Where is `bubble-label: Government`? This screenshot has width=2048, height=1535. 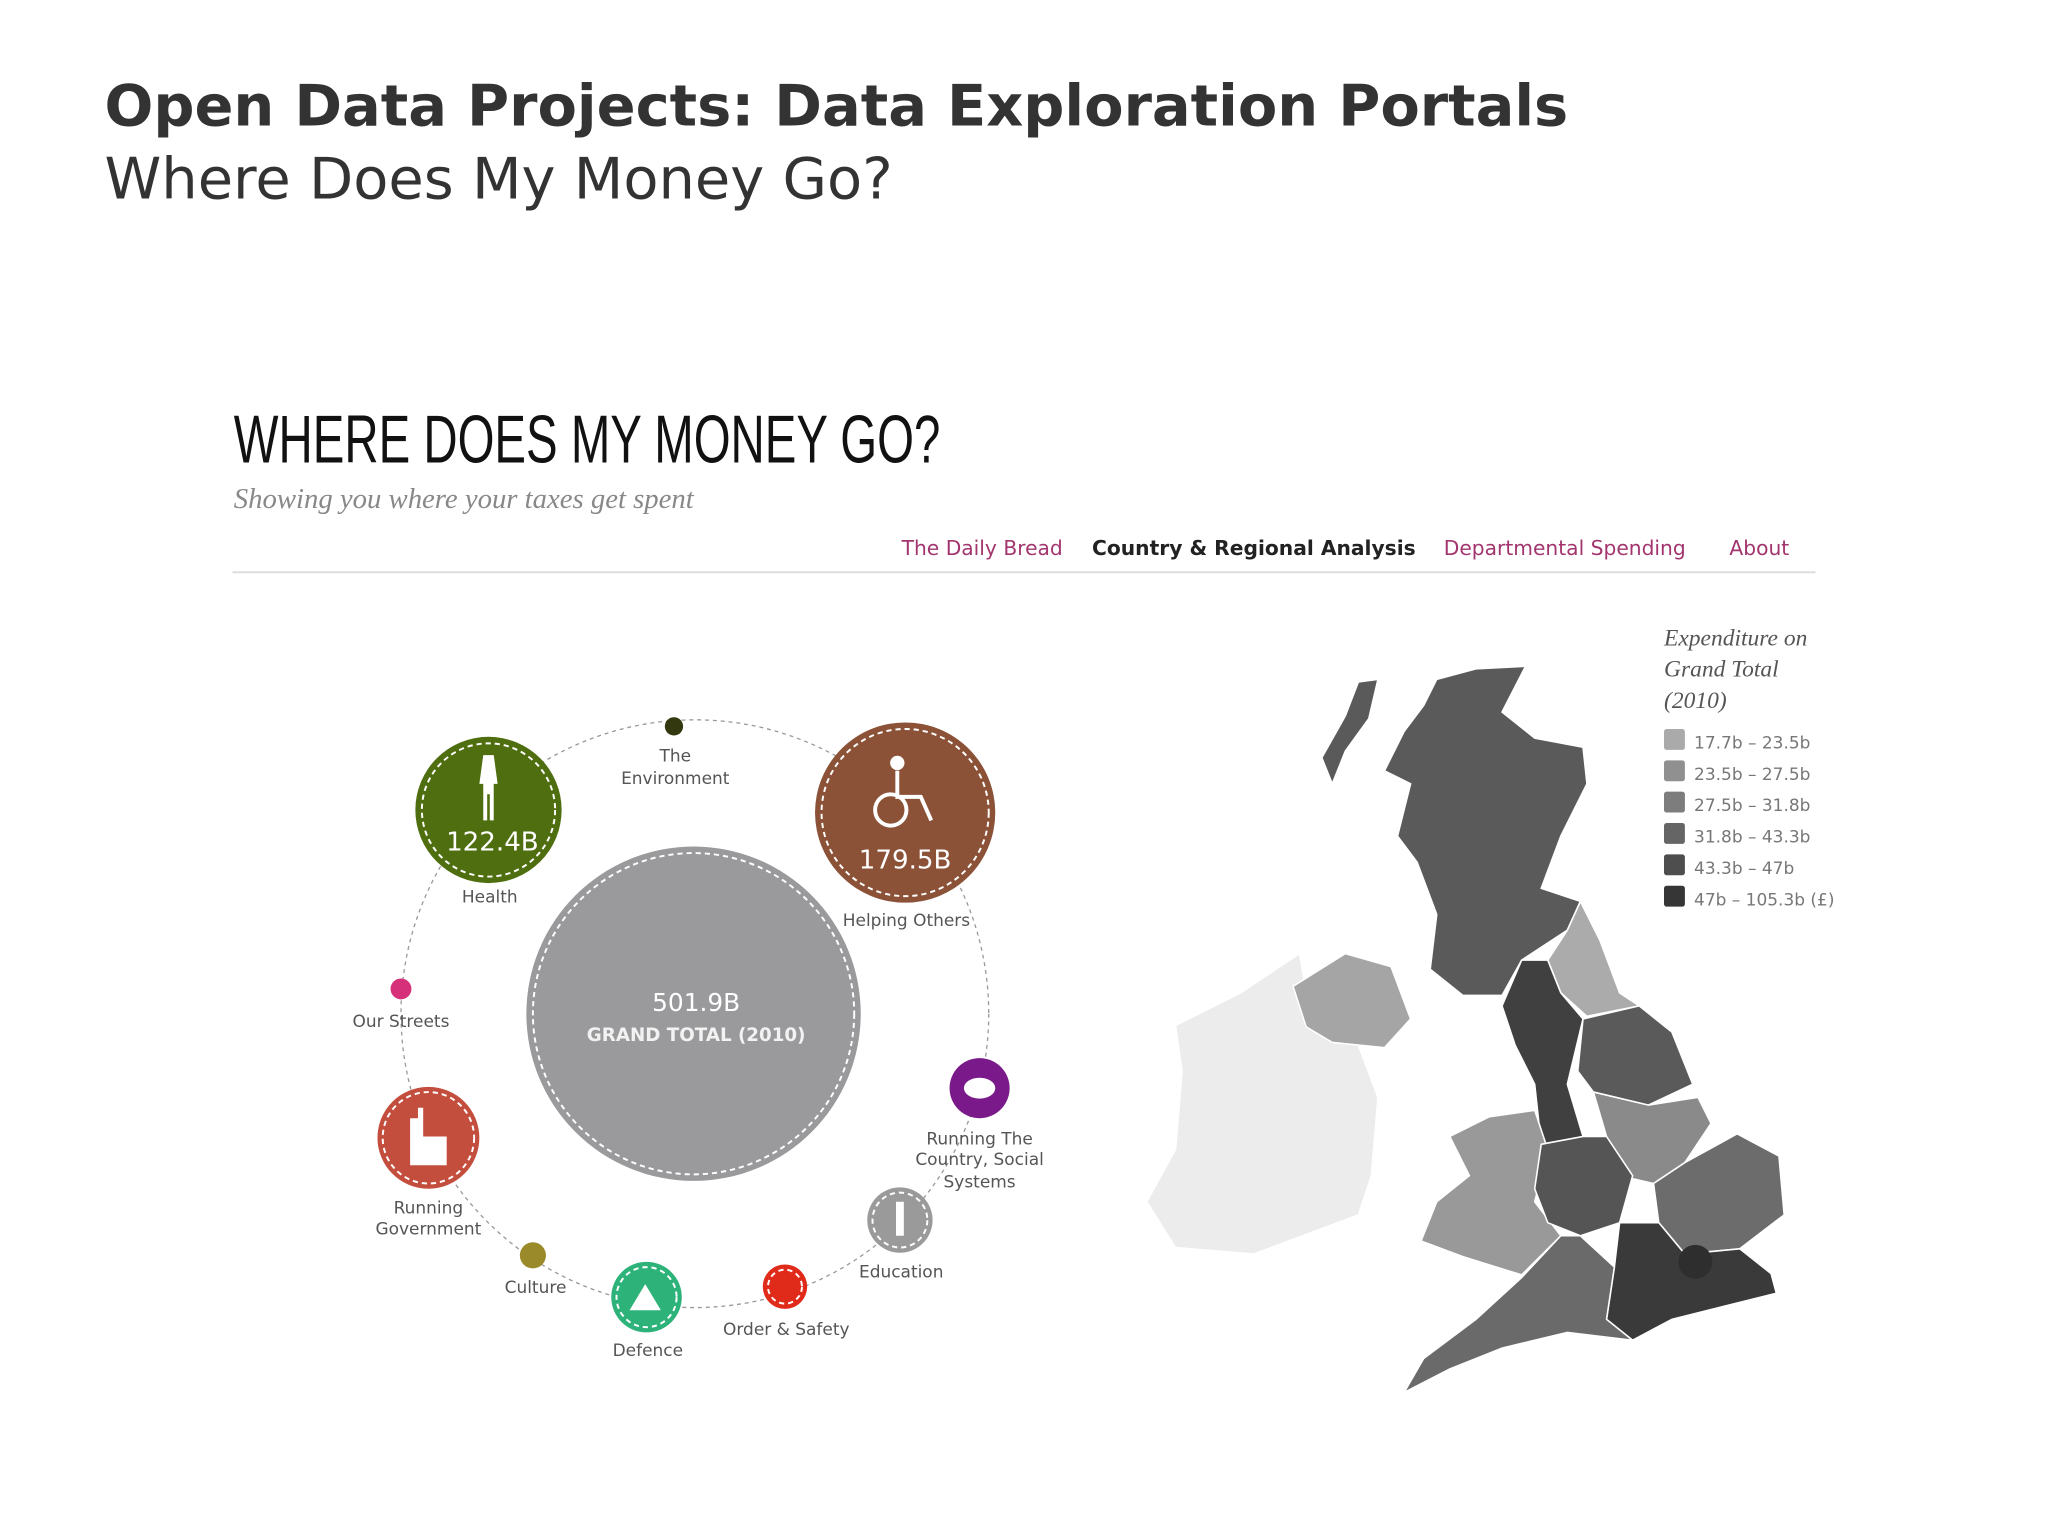 bubble-label: Government is located at coordinates (428, 1229).